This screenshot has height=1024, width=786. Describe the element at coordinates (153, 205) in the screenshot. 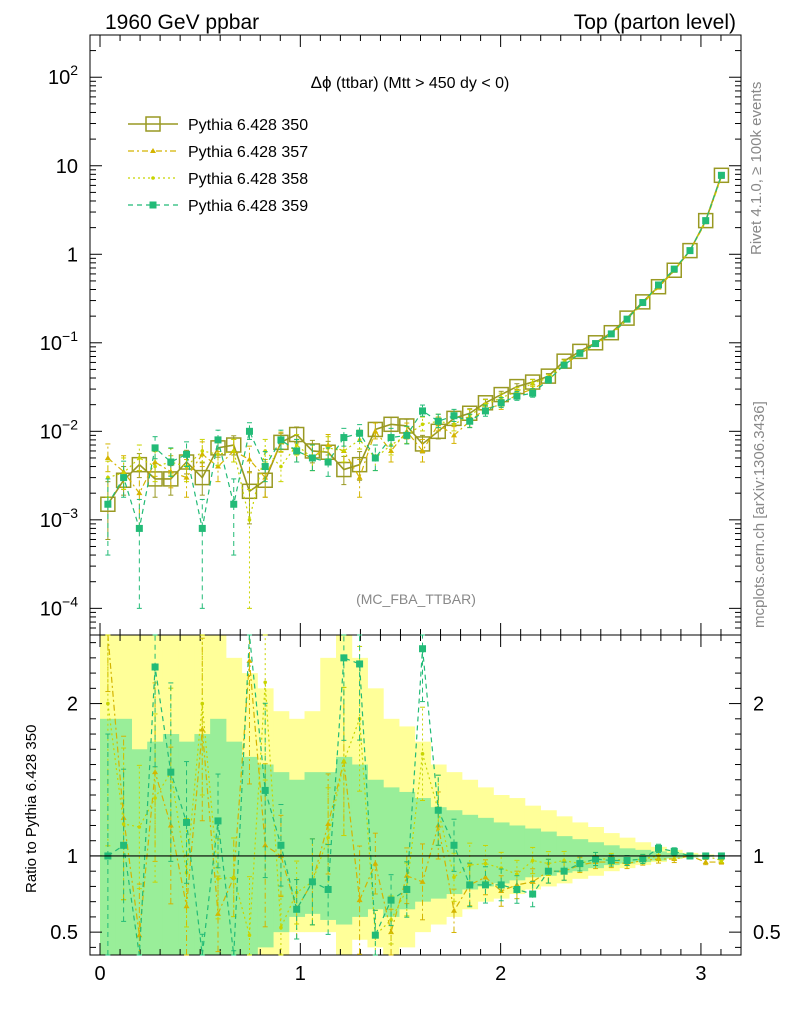

I see `legend-3-marker` at that location.